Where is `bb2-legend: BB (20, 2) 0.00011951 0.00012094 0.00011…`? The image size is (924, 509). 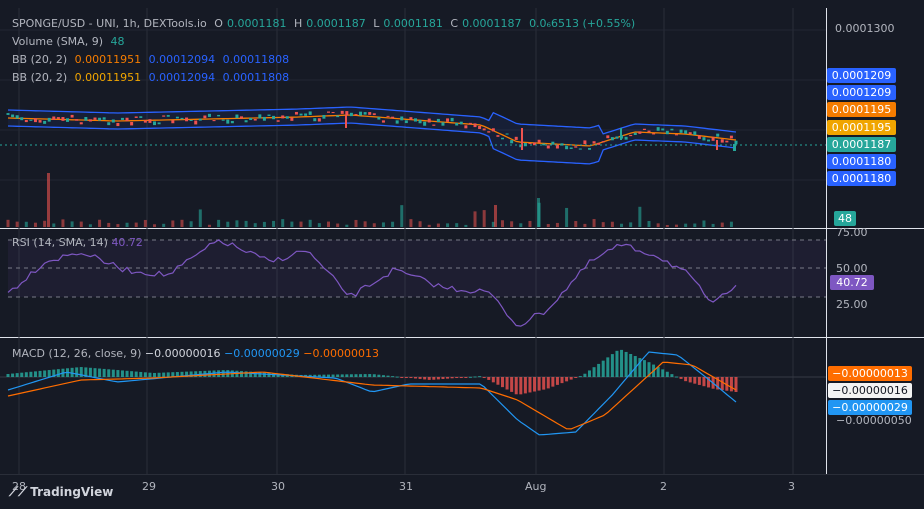 bb2-legend: BB (20, 2) 0.00011951 0.00012094 0.00011… is located at coordinates (151, 77).